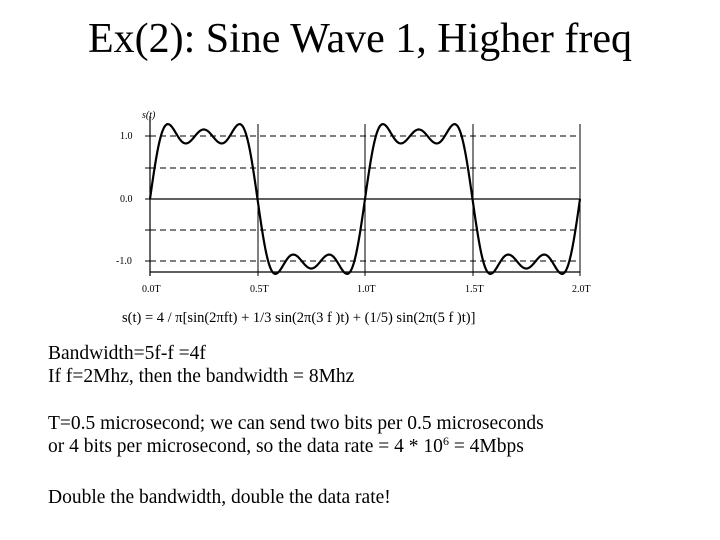 Image resolution: width=720 pixels, height=540 pixels. What do you see at coordinates (151, 289) in the screenshot?
I see `x-tick-label: 0.0T` at bounding box center [151, 289].